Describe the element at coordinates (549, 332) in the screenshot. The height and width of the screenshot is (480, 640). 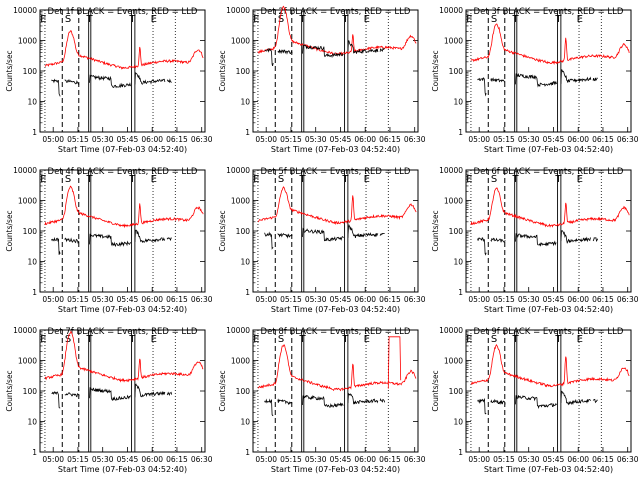
I see `panel-title: Det 9f BLACK = Events, RED = LLD` at that location.